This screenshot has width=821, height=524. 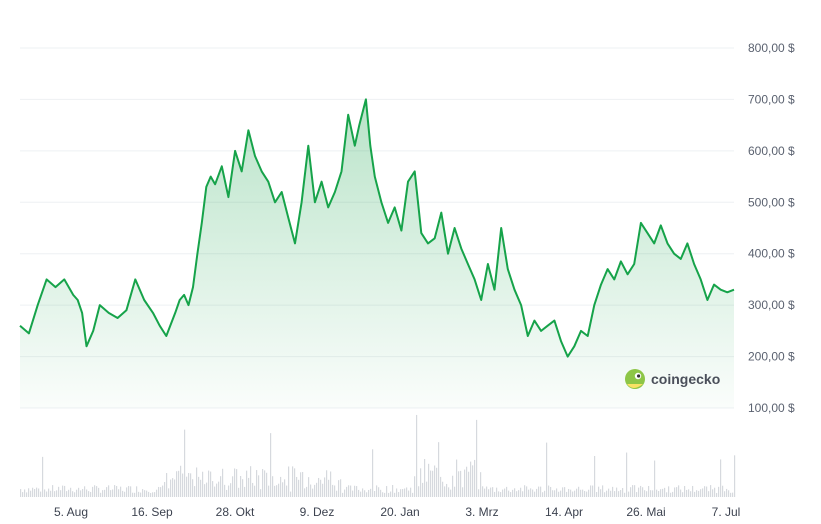 What do you see at coordinates (564, 512) in the screenshot?
I see `x-tick-label: 14. Apr` at bounding box center [564, 512].